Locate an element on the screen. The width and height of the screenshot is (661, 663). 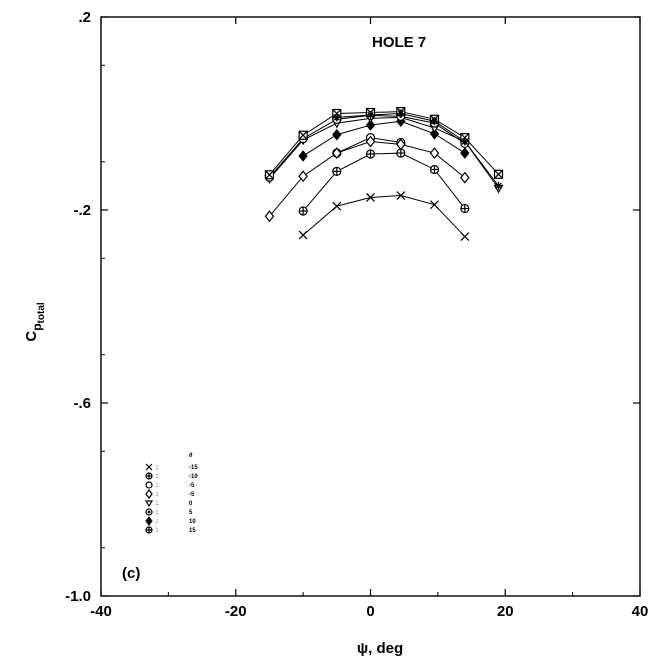
x-tick-label: 40 is located at coordinates (640, 611).